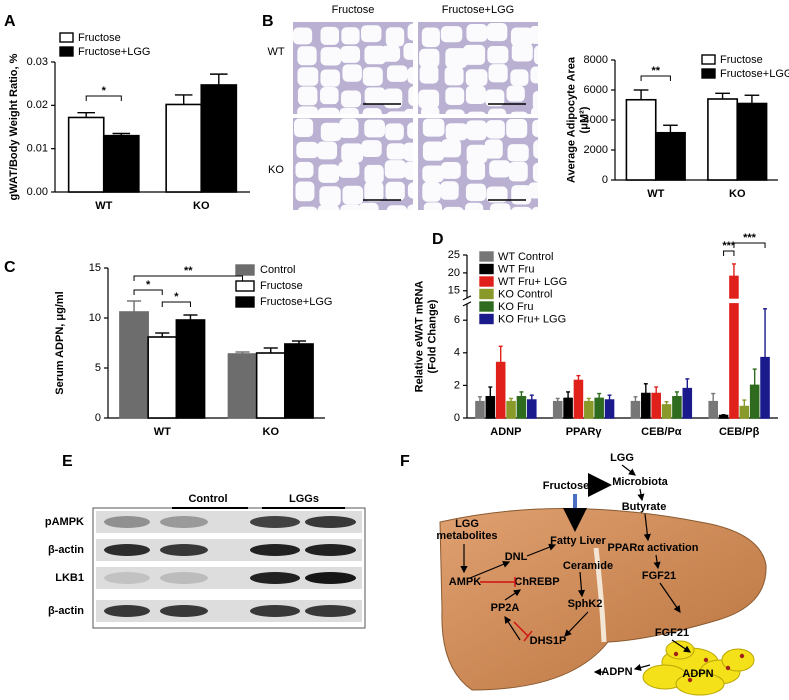  I want to click on diagram-node: Butyrate, so click(644, 507).